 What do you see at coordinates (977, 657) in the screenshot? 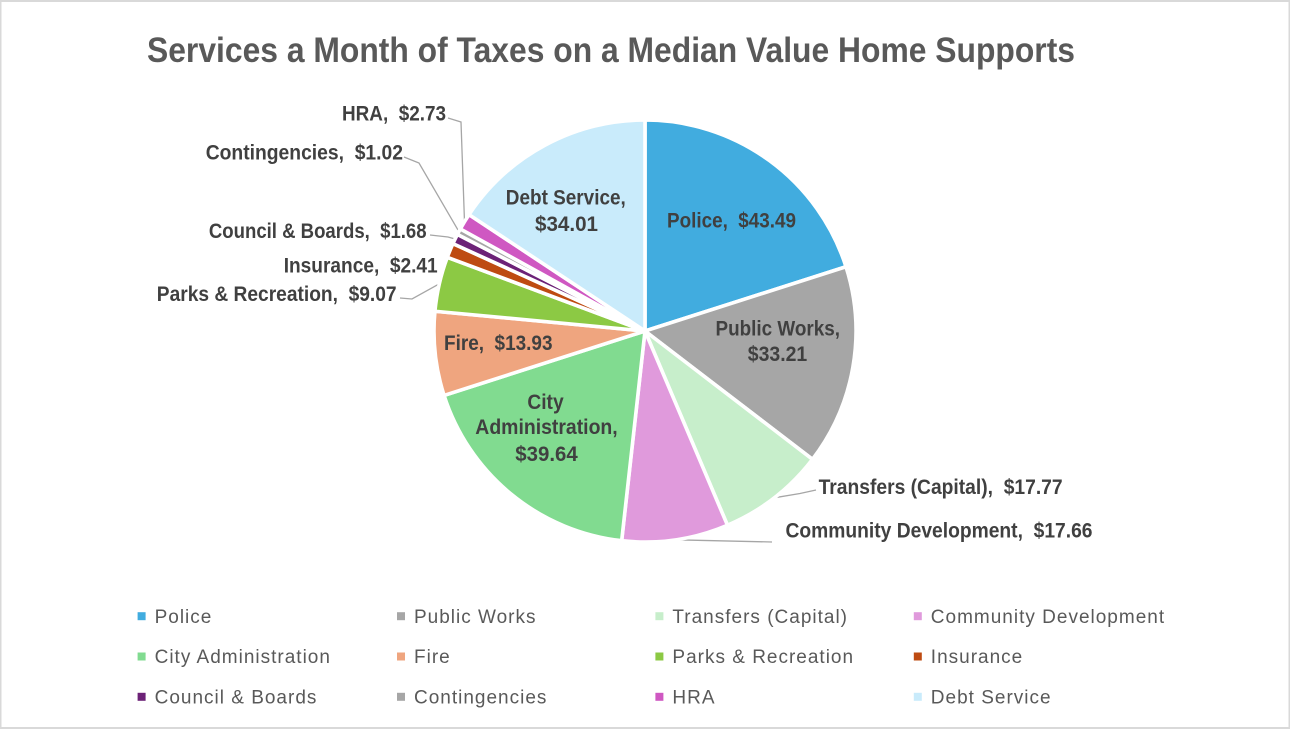
I see `svg-text: Insurance` at bounding box center [977, 657].